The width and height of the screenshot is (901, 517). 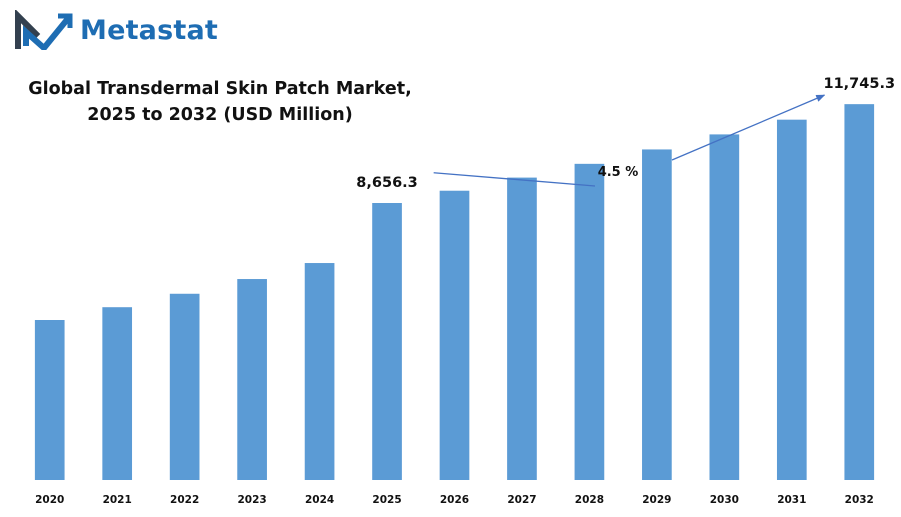 What do you see at coordinates (859, 500) in the screenshot?
I see `x-tick-label-2032: 2032` at bounding box center [859, 500].